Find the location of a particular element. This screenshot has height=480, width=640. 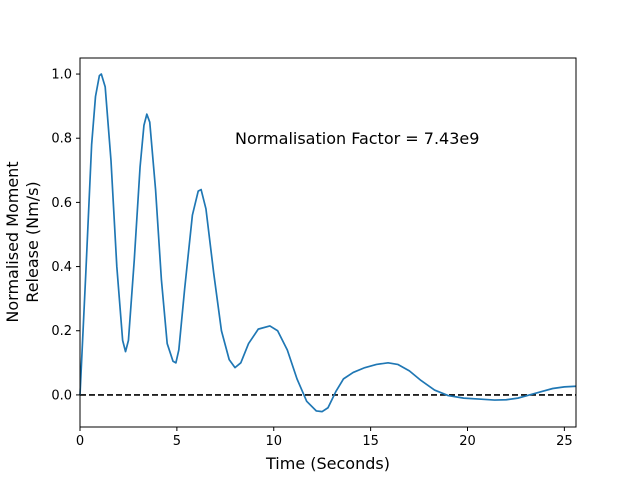

y-axis-label-line-1: Normalised Moment is located at coordinates (12, 241).